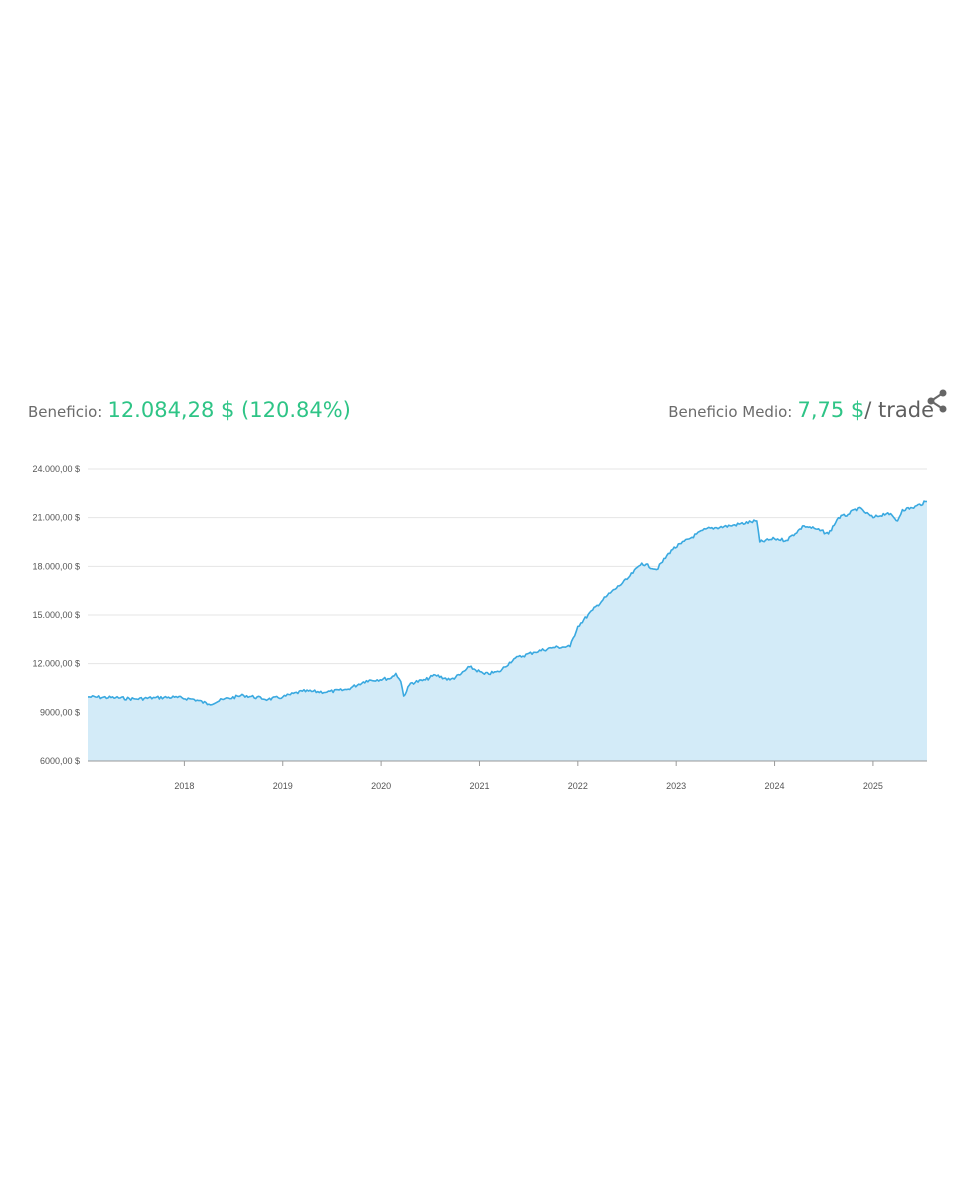 This screenshot has width=960, height=1200. I want to click on y-tick-label: 15.000,00 $, so click(56, 615).